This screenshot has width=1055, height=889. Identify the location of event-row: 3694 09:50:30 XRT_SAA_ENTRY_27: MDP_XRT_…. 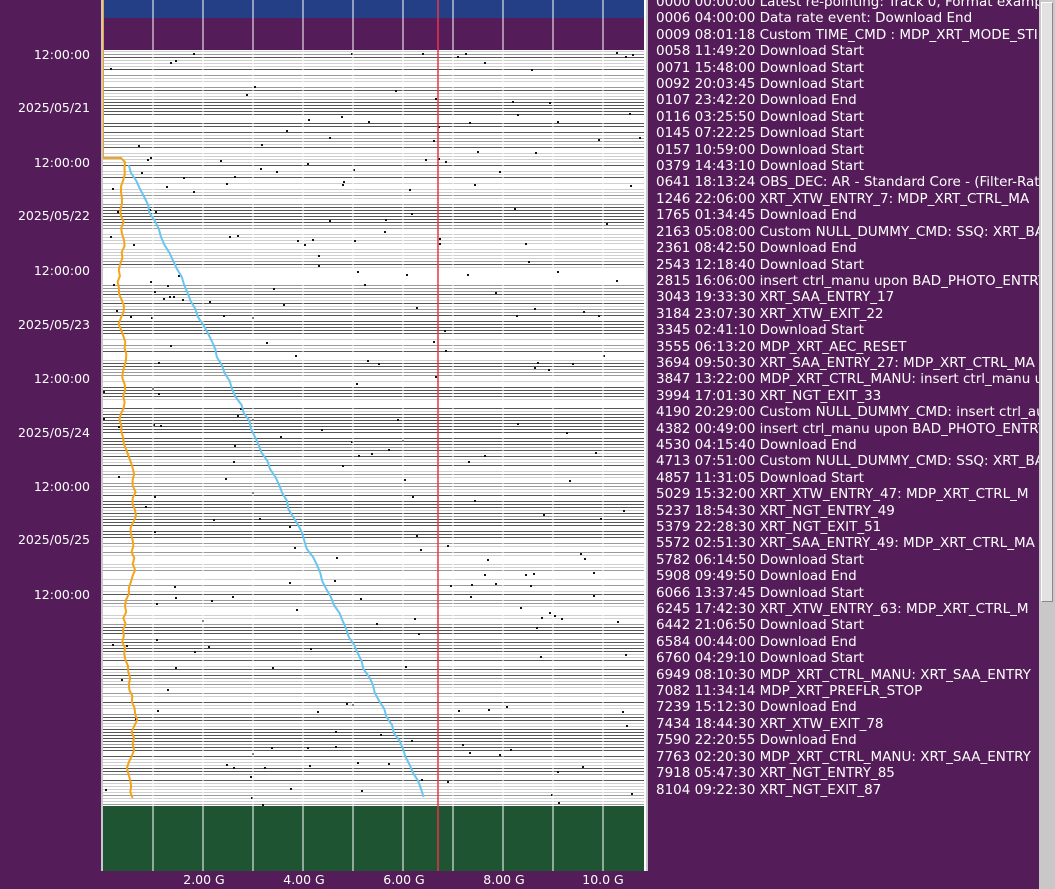
(847, 363).